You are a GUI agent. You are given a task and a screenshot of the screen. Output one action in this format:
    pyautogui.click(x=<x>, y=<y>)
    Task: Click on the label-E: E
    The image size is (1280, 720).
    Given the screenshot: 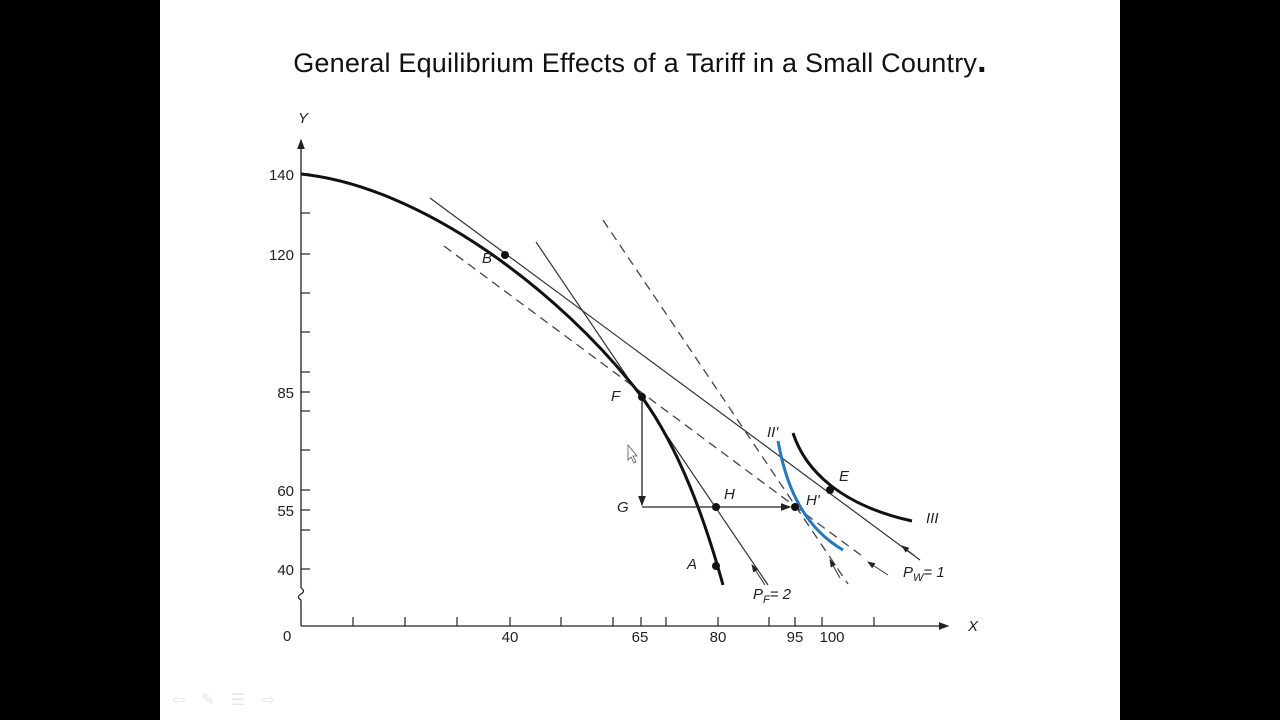 What is the action you would take?
    pyautogui.click(x=844, y=476)
    